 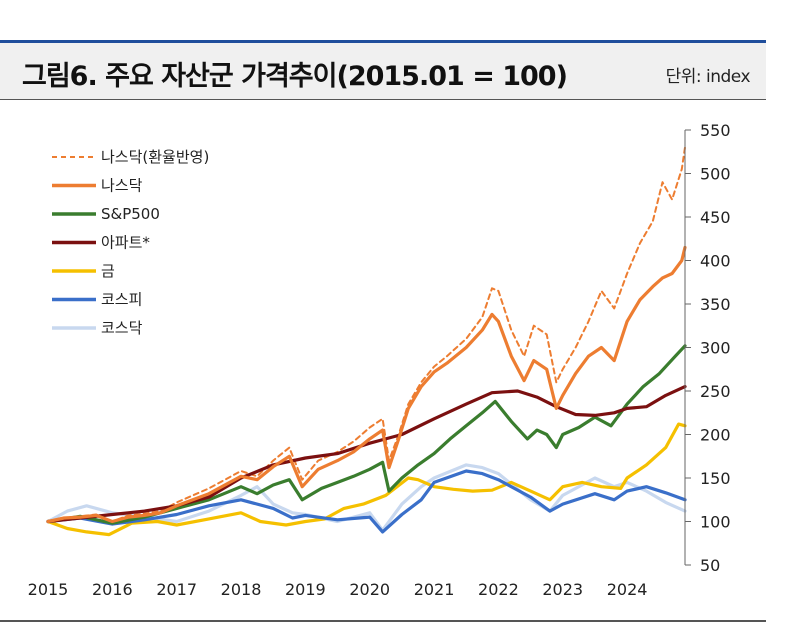 I want to click on y-tick-label: 100, so click(x=715, y=522).